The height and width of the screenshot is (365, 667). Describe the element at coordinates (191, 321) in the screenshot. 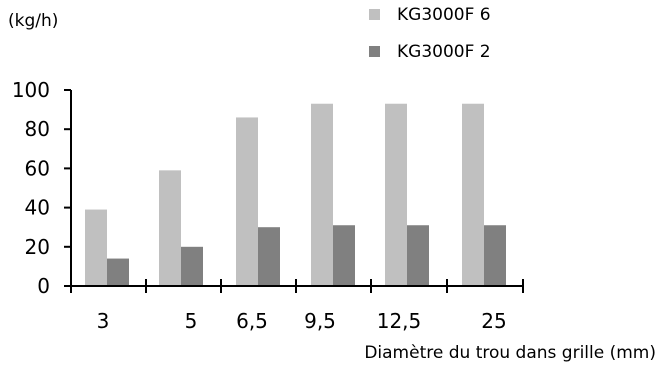

I see `x-tick-label: 5` at that location.